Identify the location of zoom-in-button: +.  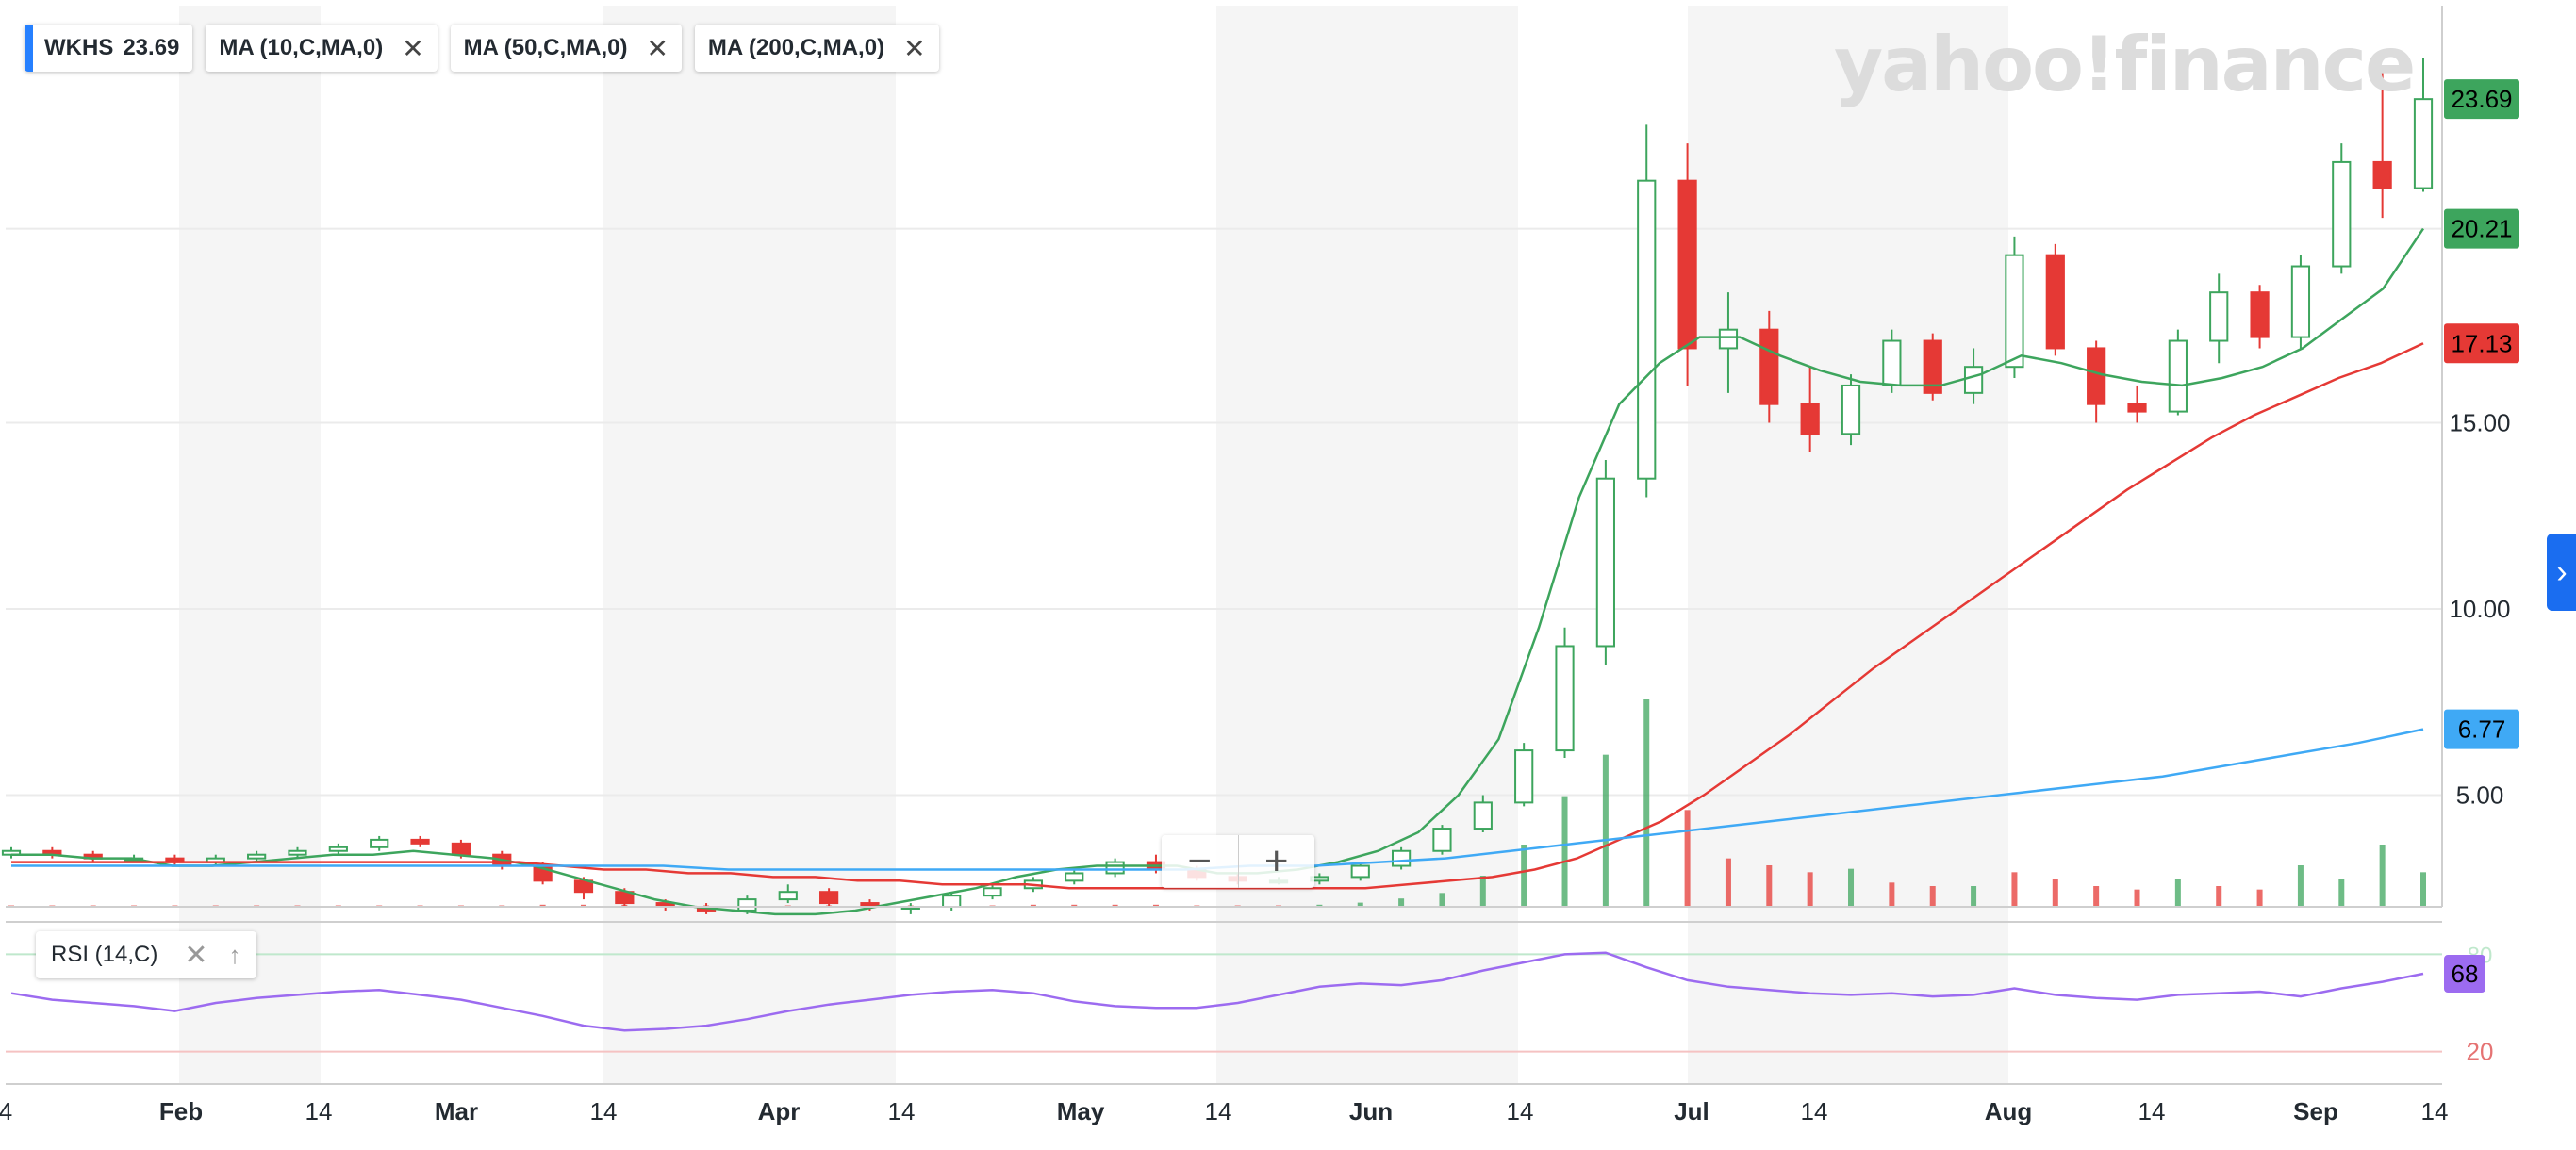
(1276, 861).